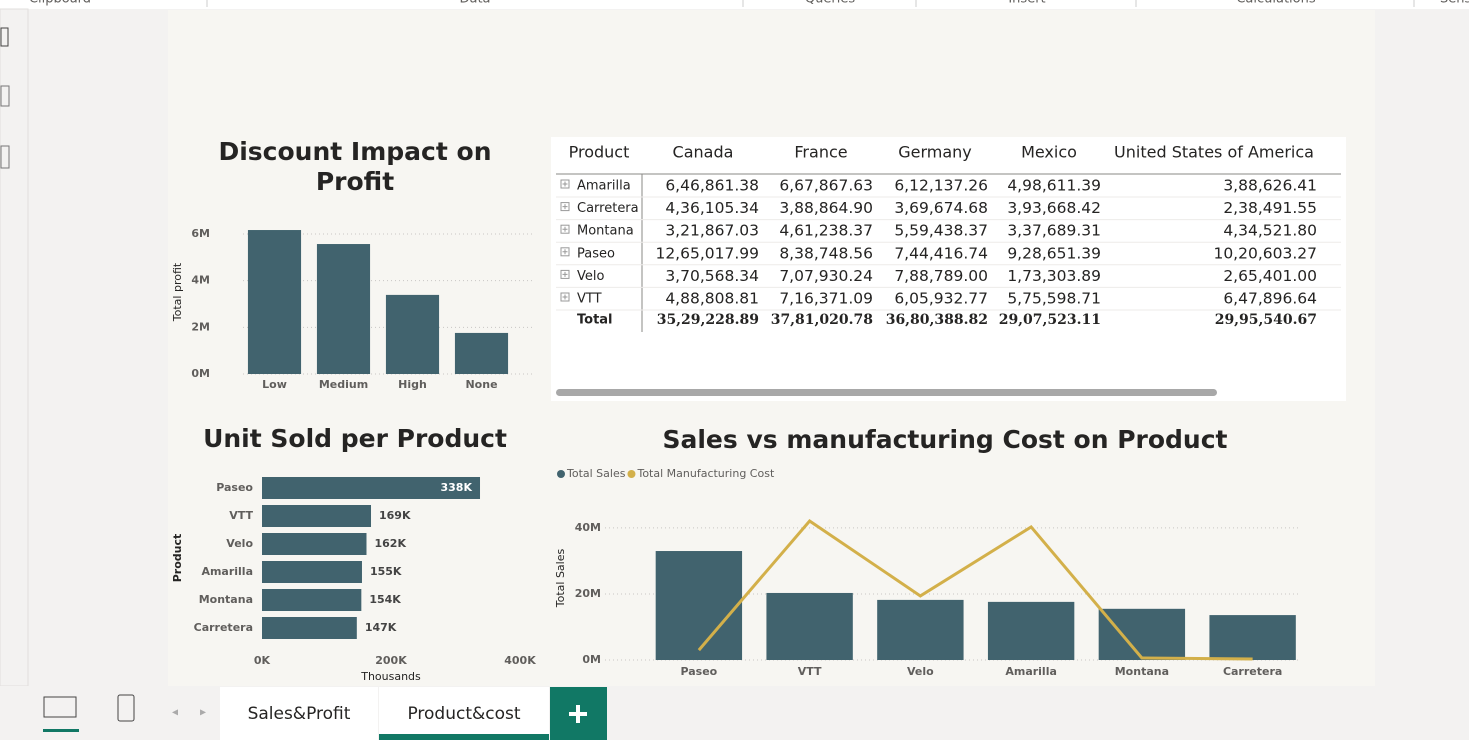  What do you see at coordinates (1252, 671) in the screenshot?
I see `x-tick-label: Carretera` at bounding box center [1252, 671].